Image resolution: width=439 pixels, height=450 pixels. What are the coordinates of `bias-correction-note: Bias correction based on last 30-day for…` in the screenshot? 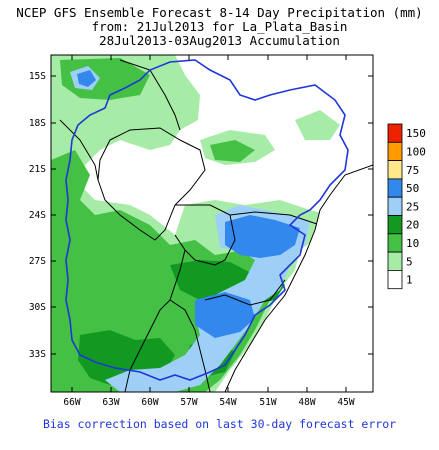 It's located at (219, 424).